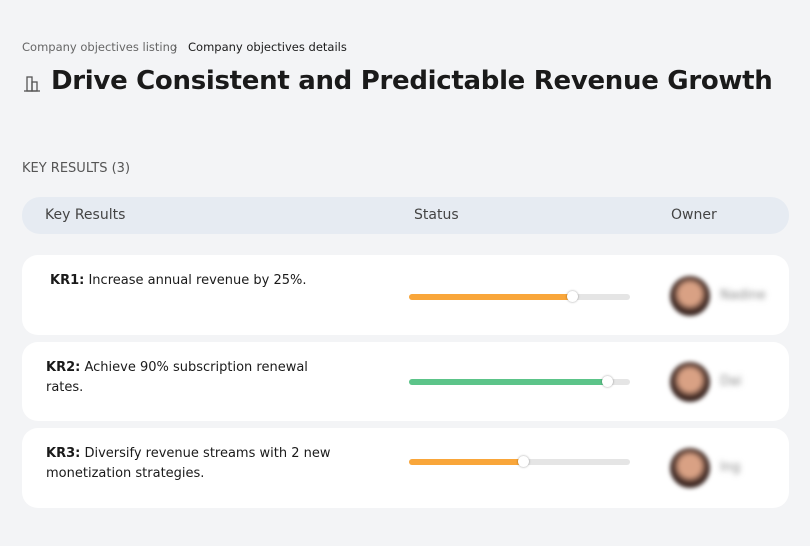 The image size is (810, 546). What do you see at coordinates (177, 377) in the screenshot?
I see `key-result-description: Achieve 90% subscription renewal rates.` at bounding box center [177, 377].